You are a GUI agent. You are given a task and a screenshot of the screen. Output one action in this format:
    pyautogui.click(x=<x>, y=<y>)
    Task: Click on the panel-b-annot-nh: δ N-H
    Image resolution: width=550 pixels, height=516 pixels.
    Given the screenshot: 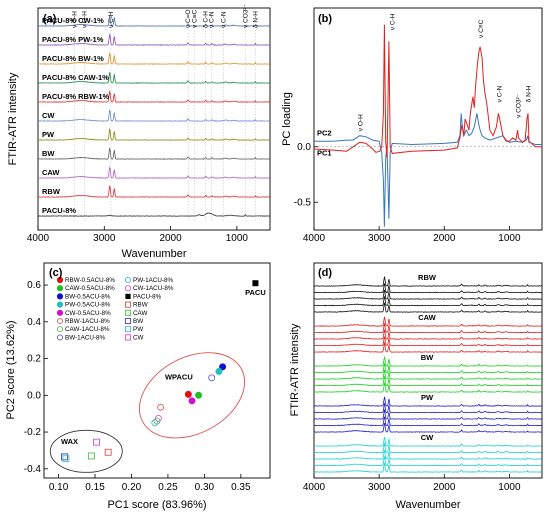 What is the action you would take?
    pyautogui.click(x=529, y=93)
    